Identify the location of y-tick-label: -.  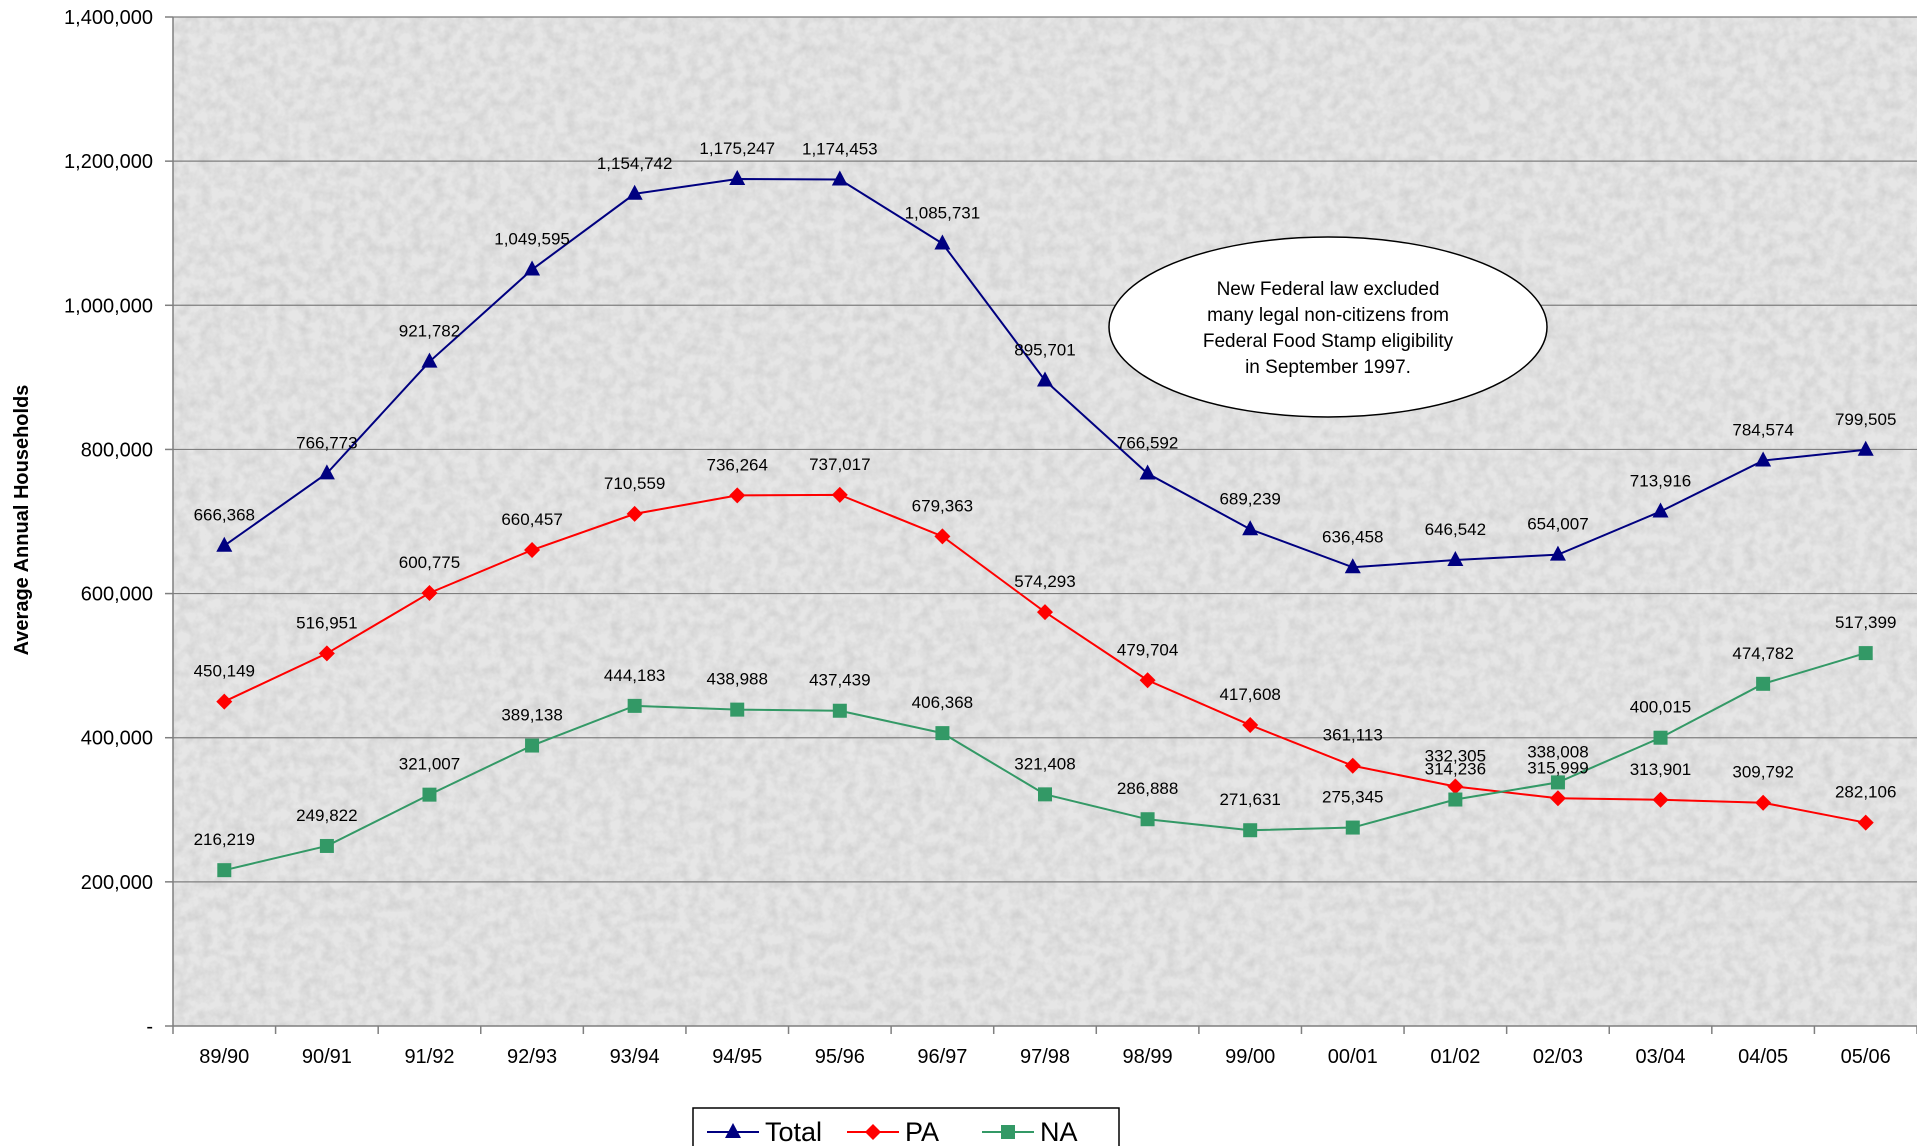
(149, 1027).